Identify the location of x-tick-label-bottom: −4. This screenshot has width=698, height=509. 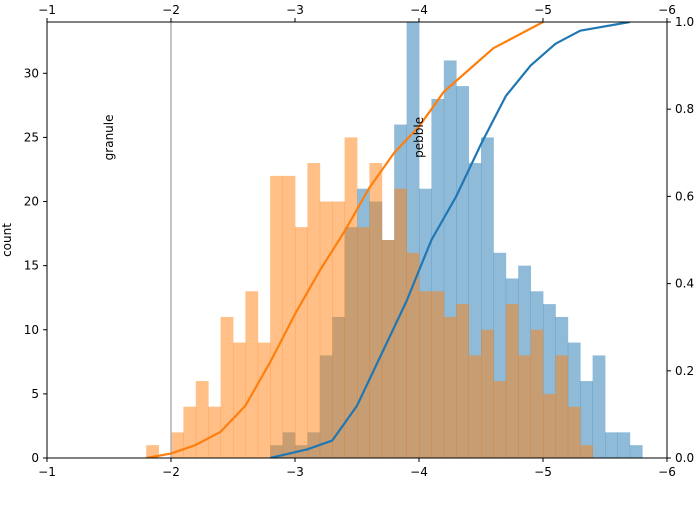
(419, 472).